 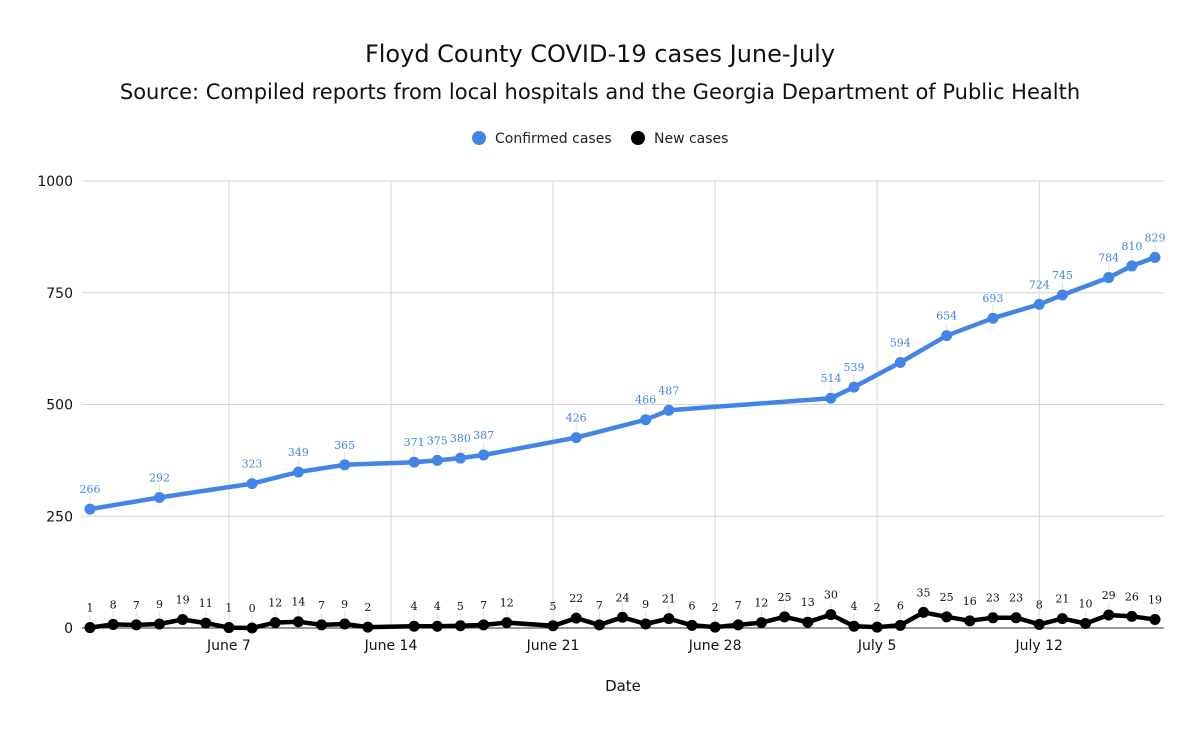 What do you see at coordinates (479, 138) in the screenshot?
I see `legend-marker-confirmed` at bounding box center [479, 138].